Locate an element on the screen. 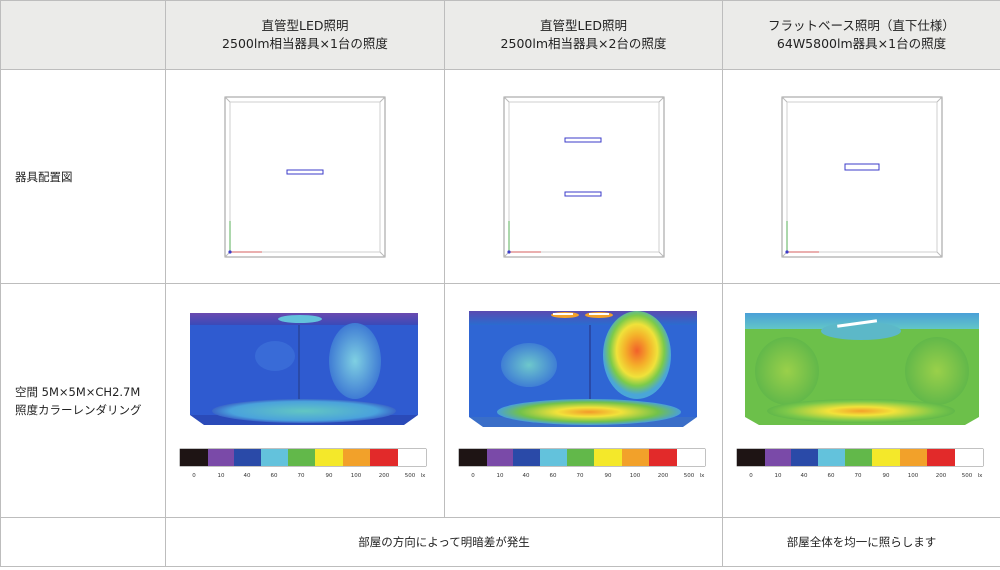 The image size is (1000, 570). flat-fixture is located at coordinates (861, 166).